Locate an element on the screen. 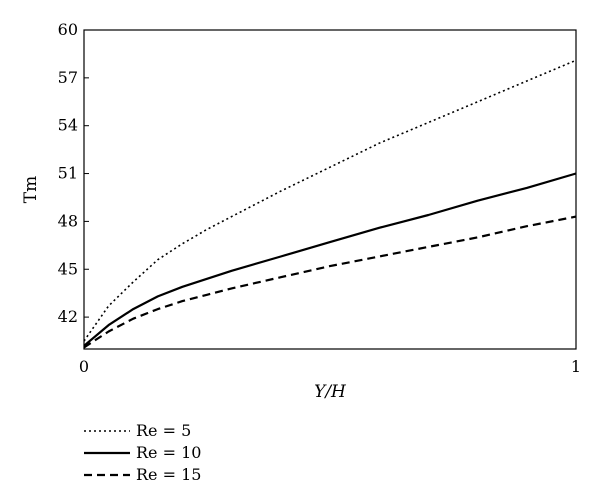 This screenshot has width=600, height=504. y-tick-label: 42 is located at coordinates (68, 316).